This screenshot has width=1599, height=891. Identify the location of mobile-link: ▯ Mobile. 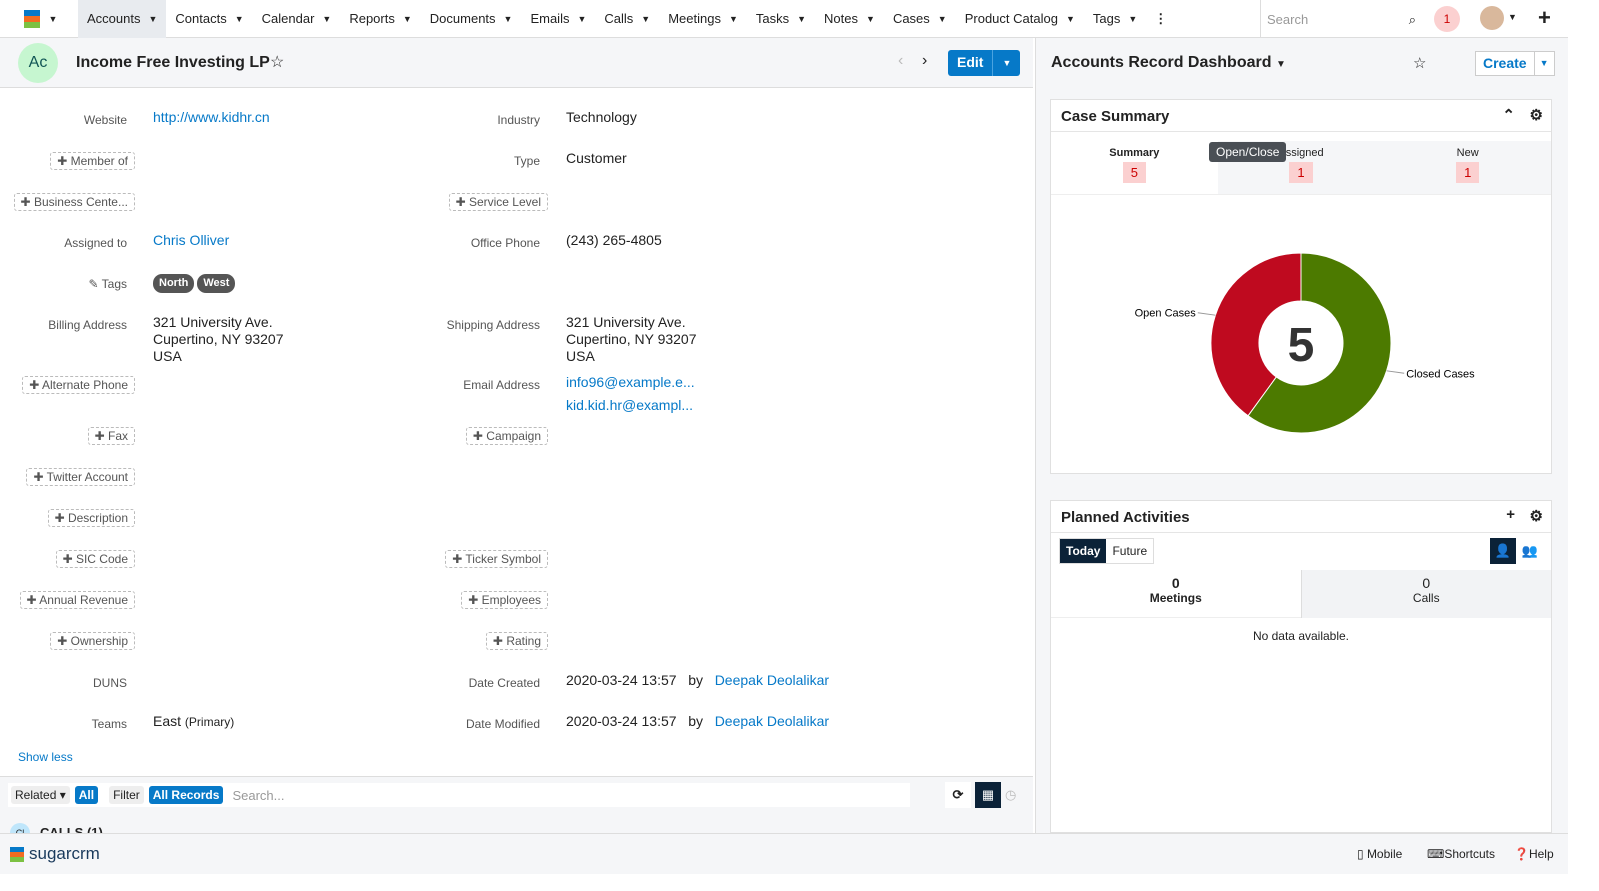
(1380, 854).